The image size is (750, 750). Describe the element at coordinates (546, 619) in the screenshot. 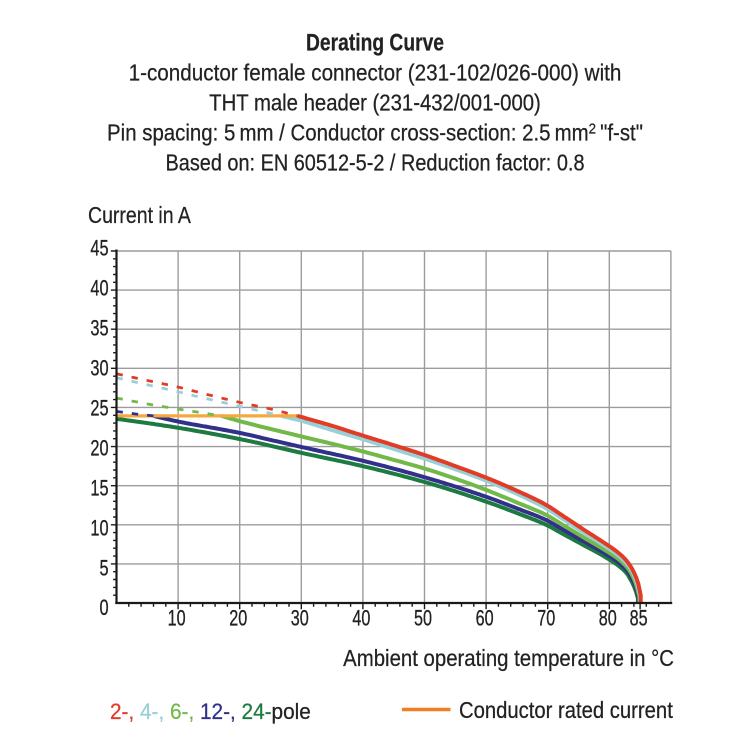

I see `svg-text: 70` at that location.